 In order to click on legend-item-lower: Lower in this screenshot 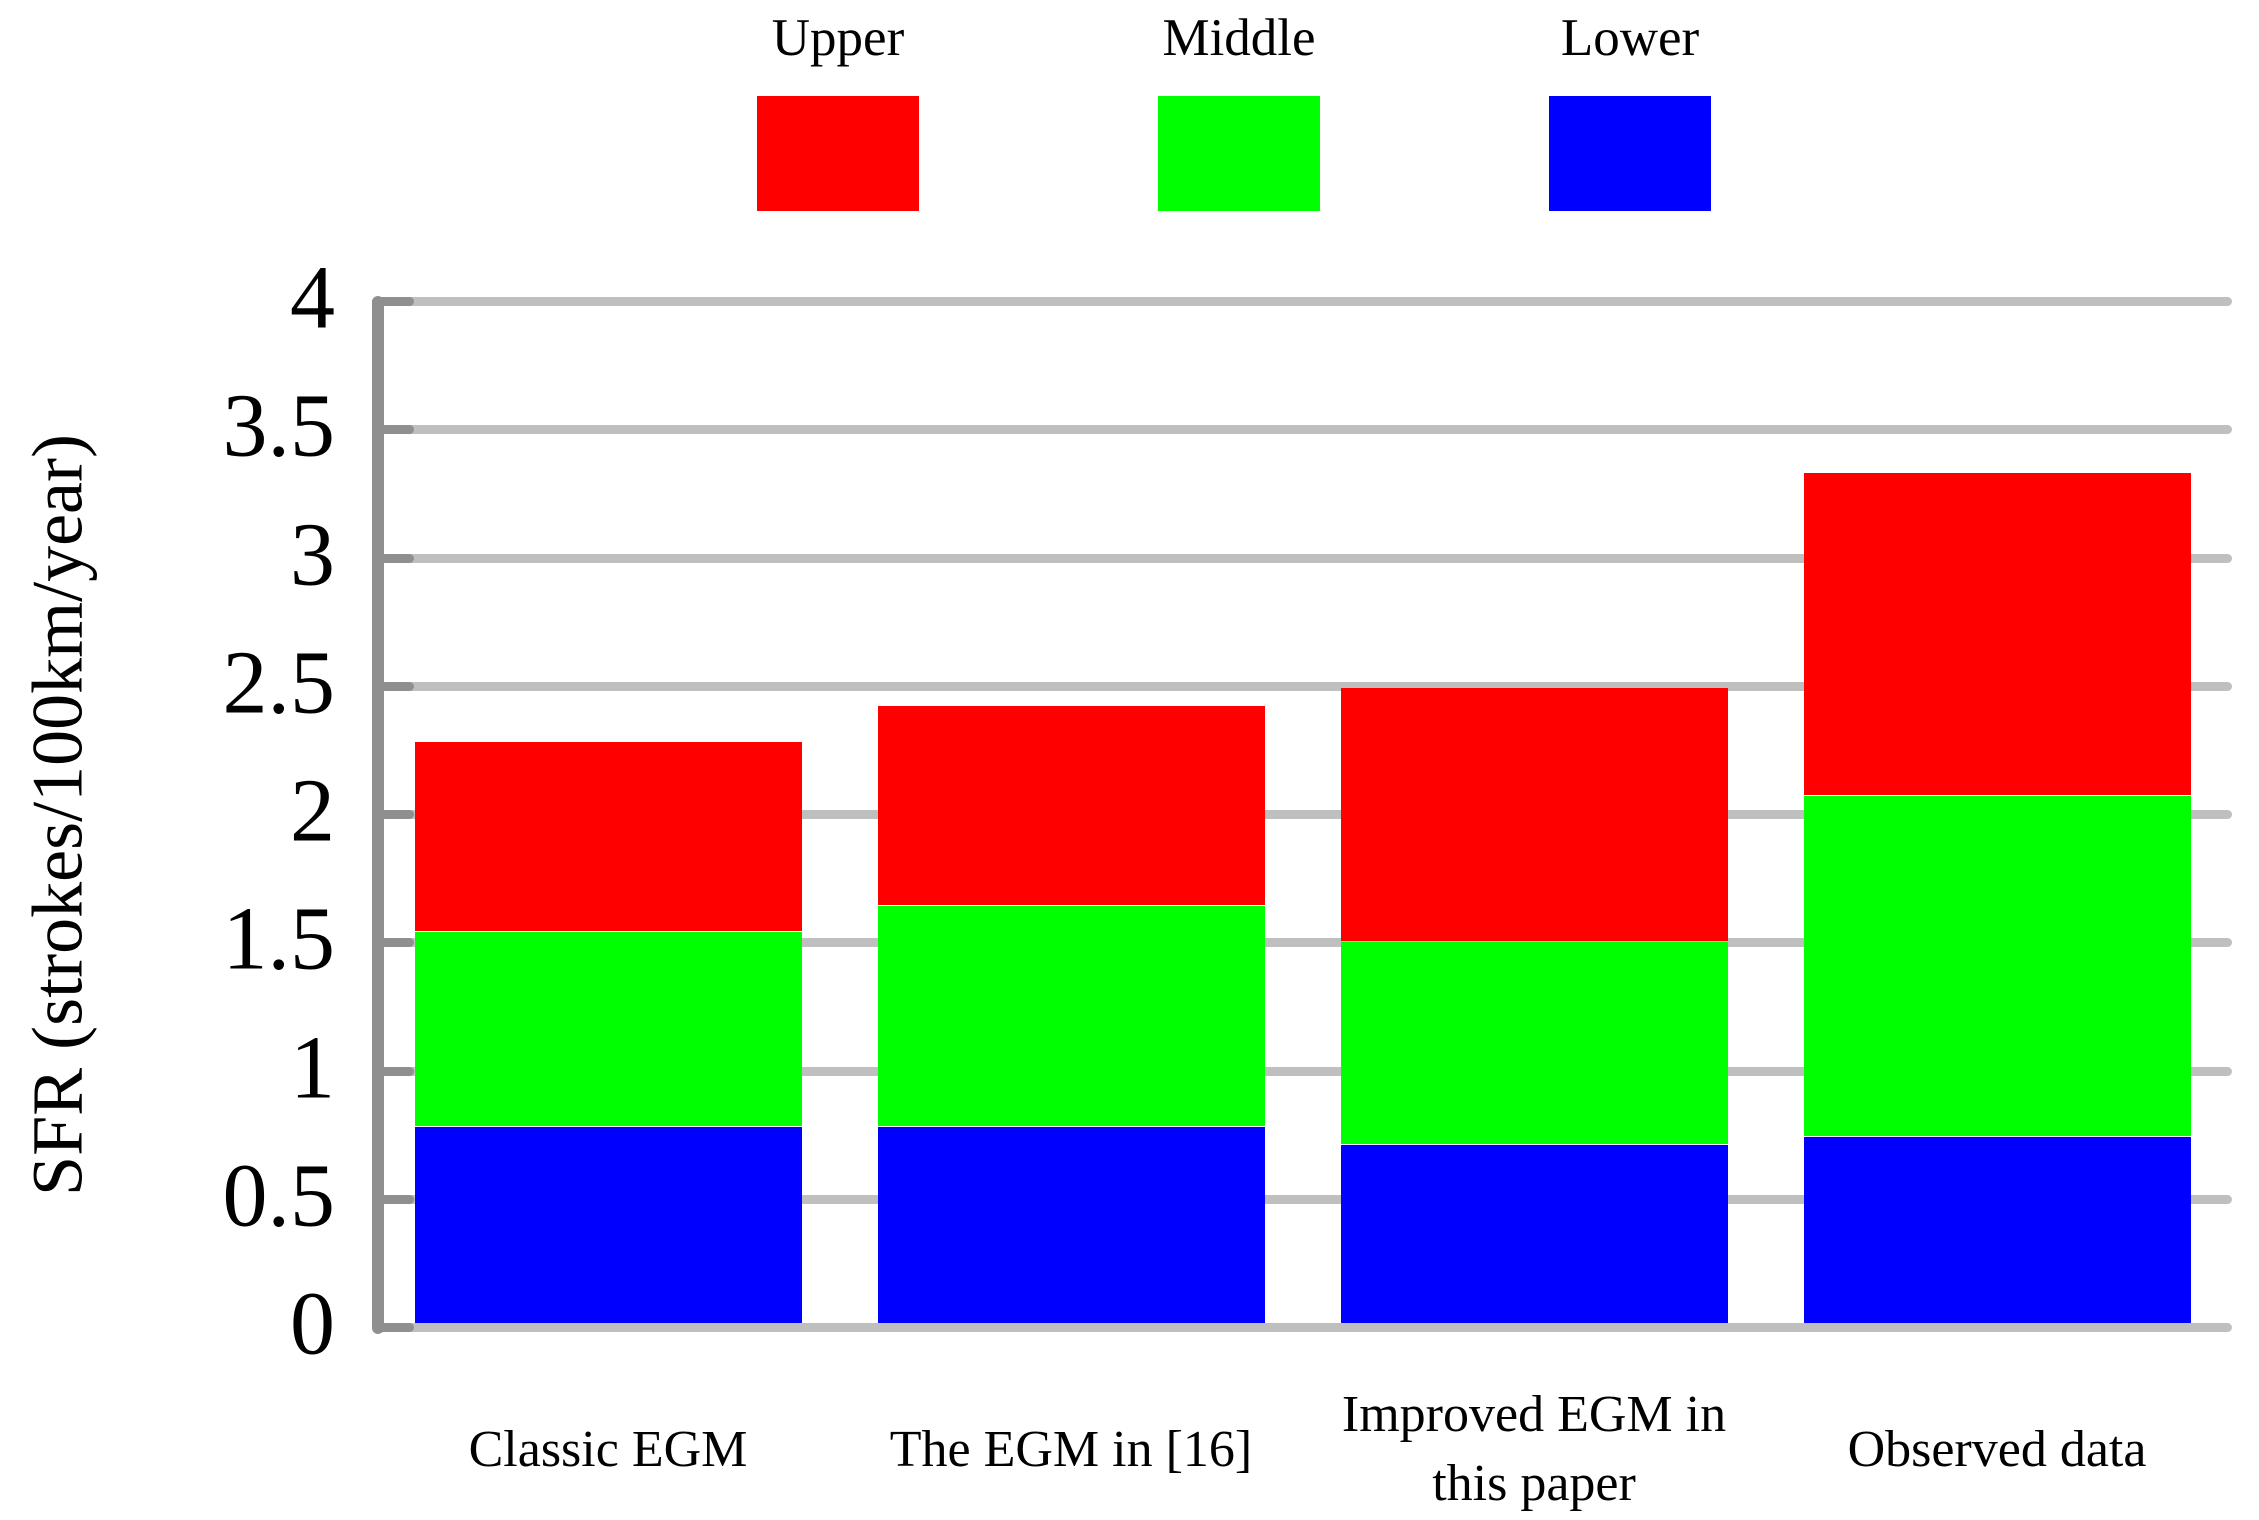, I will do `click(1630, 109)`.